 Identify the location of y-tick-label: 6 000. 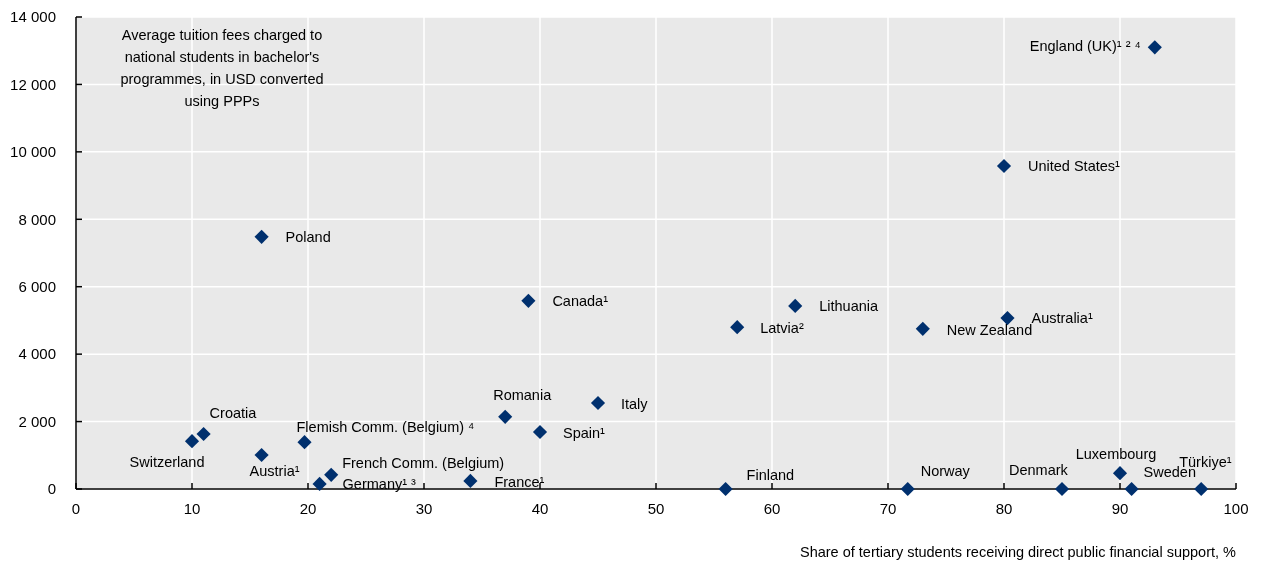
(37, 286).